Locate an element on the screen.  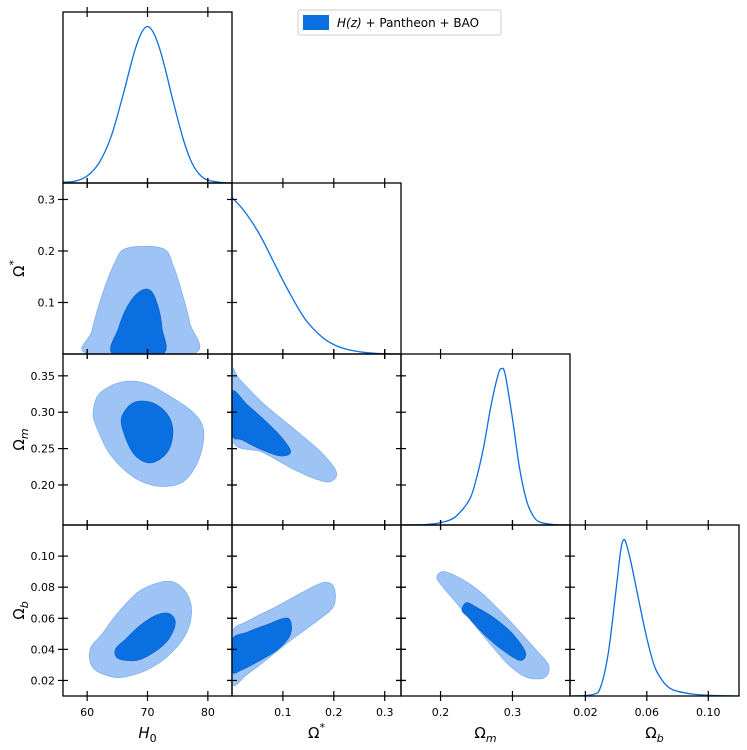
y-tick-label: 0.02 is located at coordinates (43, 680).